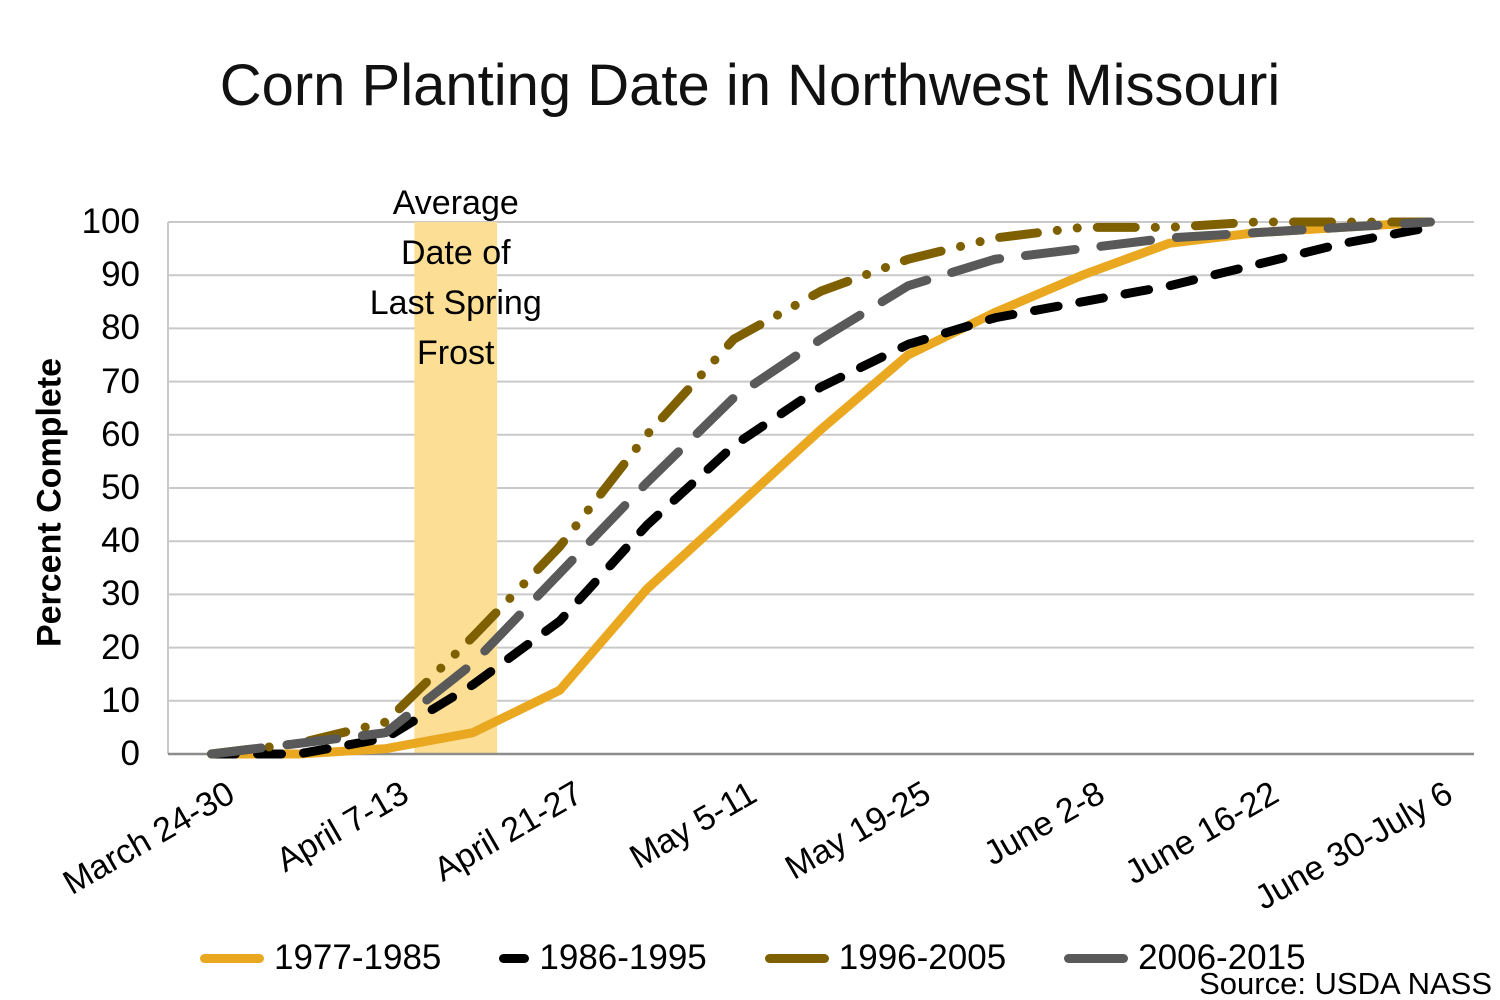 The height and width of the screenshot is (1000, 1500). Describe the element at coordinates (120, 647) in the screenshot. I see `y-tick-label: 20` at that location.